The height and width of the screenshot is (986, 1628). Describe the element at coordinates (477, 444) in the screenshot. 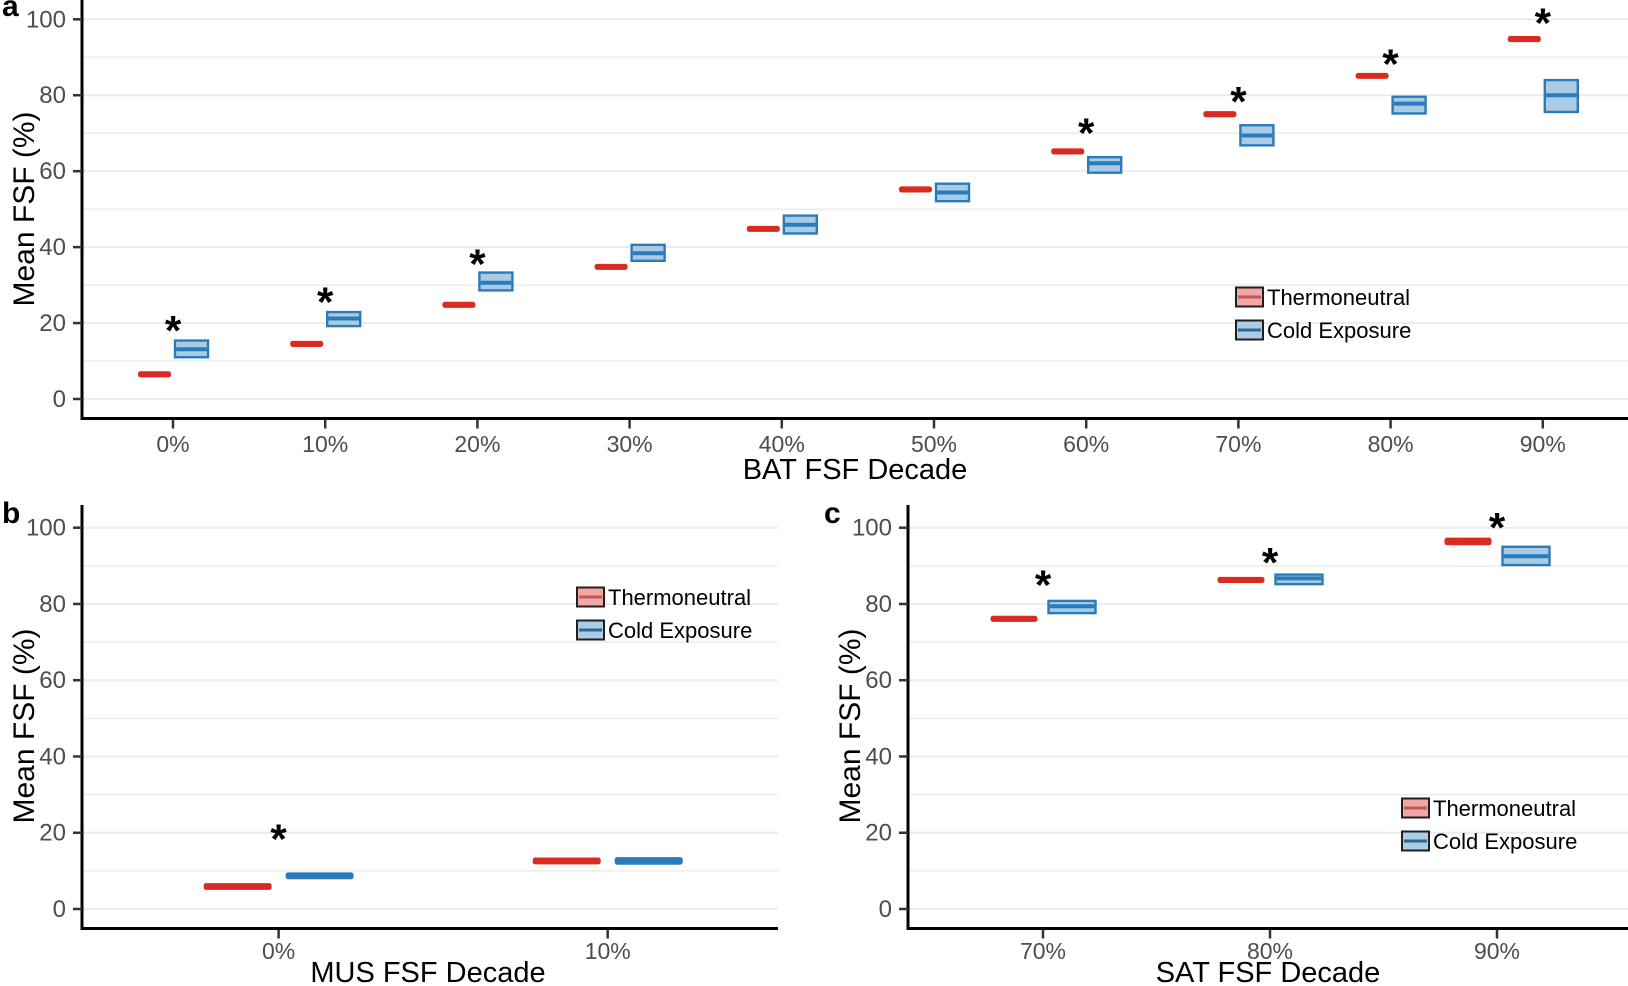

I see `x-tick-label: 20%` at that location.